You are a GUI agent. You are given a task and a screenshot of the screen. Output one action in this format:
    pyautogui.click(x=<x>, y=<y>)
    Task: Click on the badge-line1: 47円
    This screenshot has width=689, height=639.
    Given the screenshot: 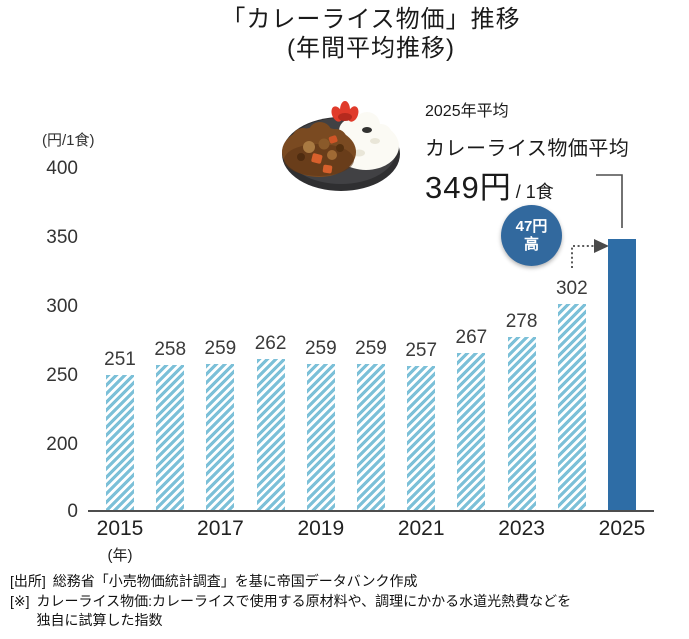 What is the action you would take?
    pyautogui.click(x=531, y=226)
    